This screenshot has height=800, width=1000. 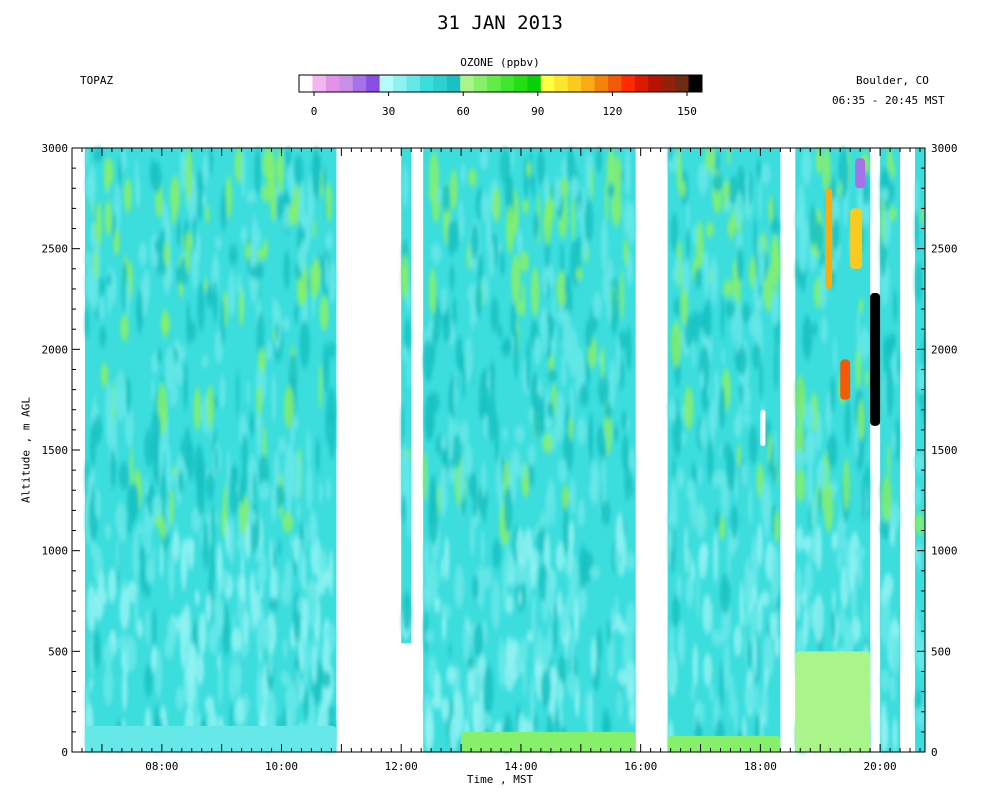 I want to click on colorbar-tick-label: 30, so click(x=388, y=111).